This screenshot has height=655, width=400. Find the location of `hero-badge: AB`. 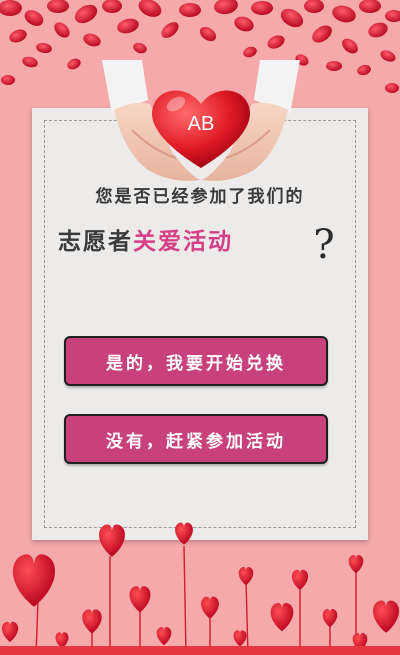

hero-badge: AB is located at coordinates (201, 124).